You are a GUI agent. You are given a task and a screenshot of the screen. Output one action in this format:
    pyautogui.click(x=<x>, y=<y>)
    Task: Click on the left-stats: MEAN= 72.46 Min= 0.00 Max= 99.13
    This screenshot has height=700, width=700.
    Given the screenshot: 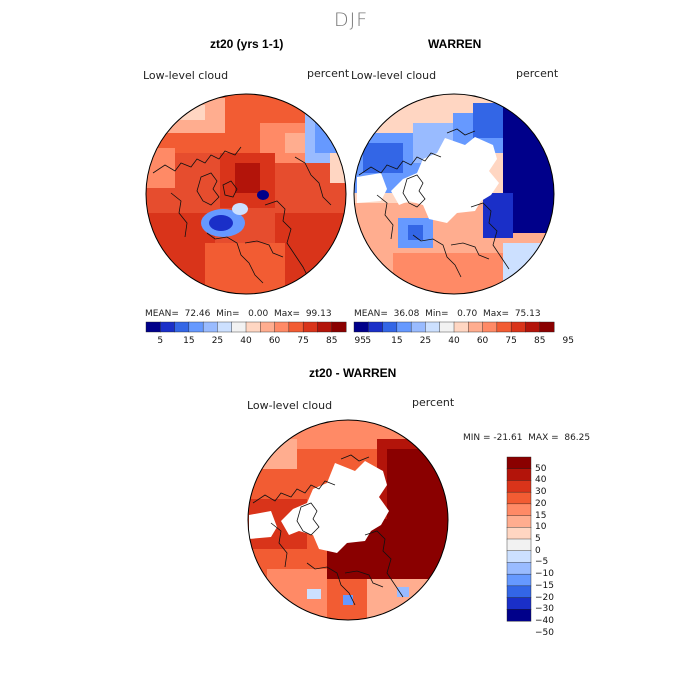 What is the action you would take?
    pyautogui.click(x=238, y=314)
    